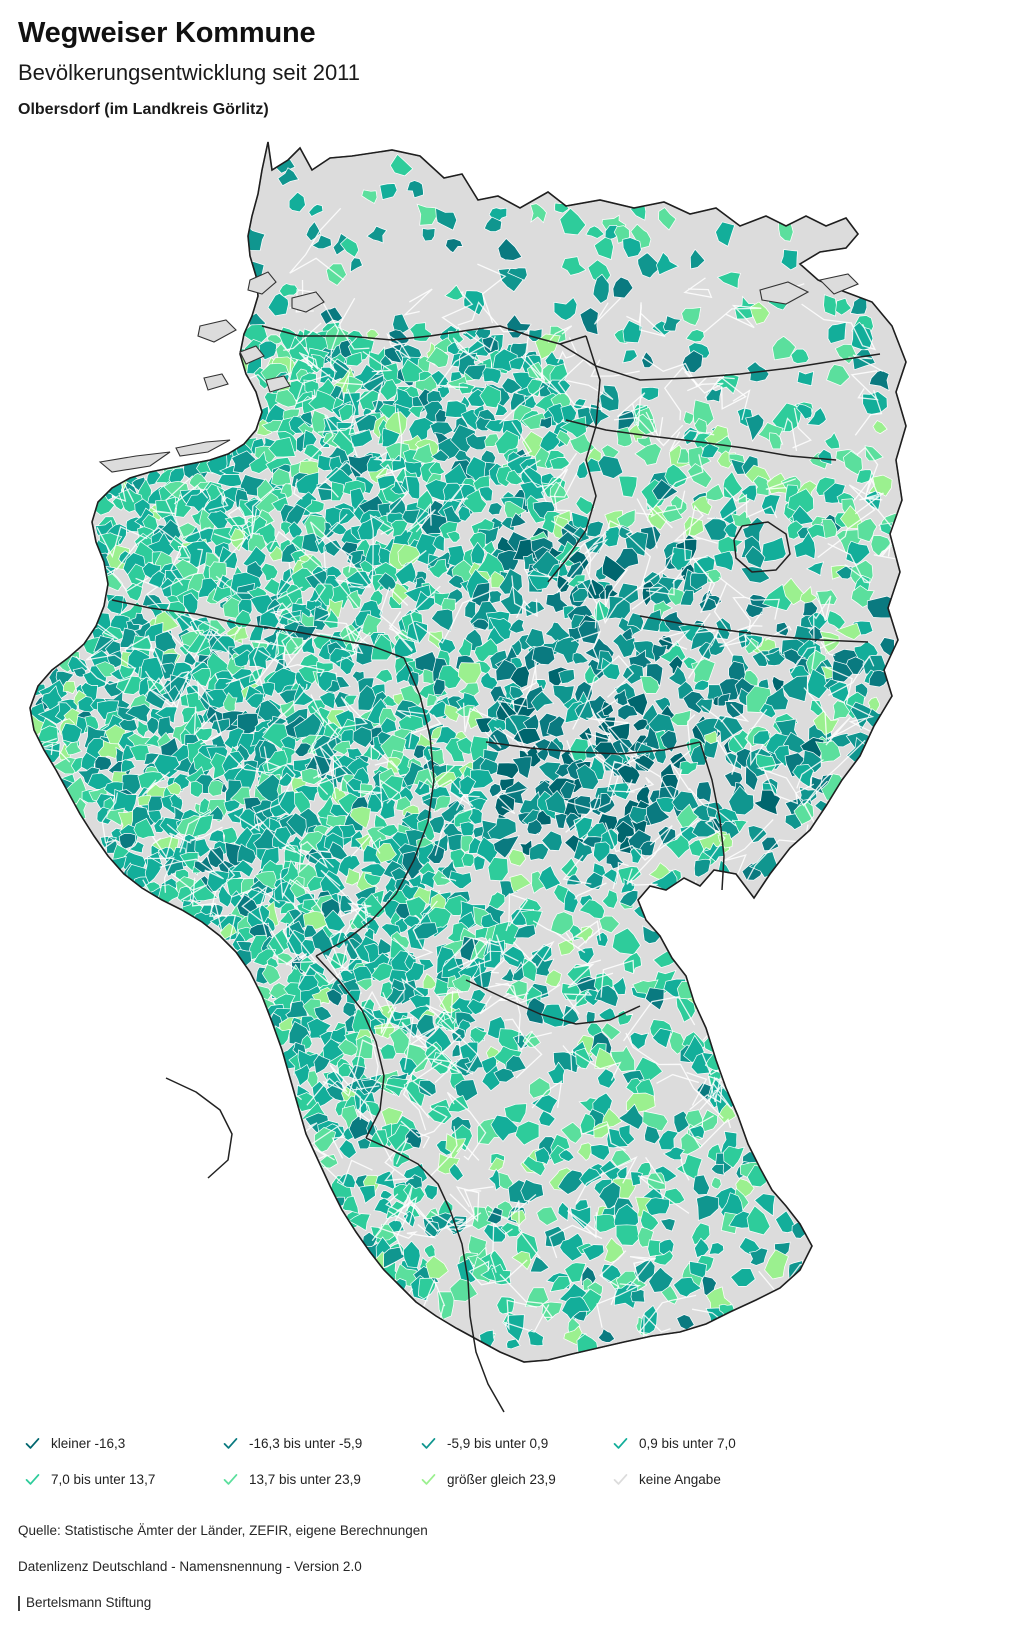 The height and width of the screenshot is (1640, 1024). I want to click on legend-item-3: 0,9 bis unter 7,0, so click(674, 1443).